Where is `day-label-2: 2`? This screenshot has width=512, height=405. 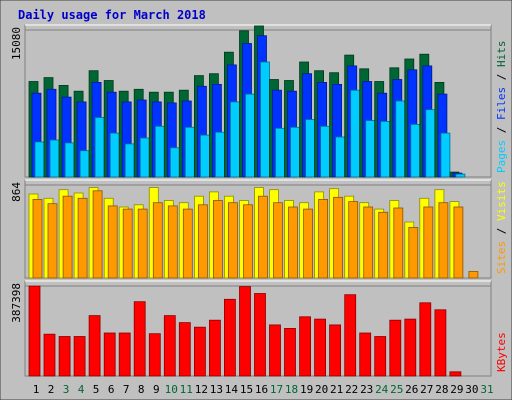 day-label-2: 2 is located at coordinates (51, 389).